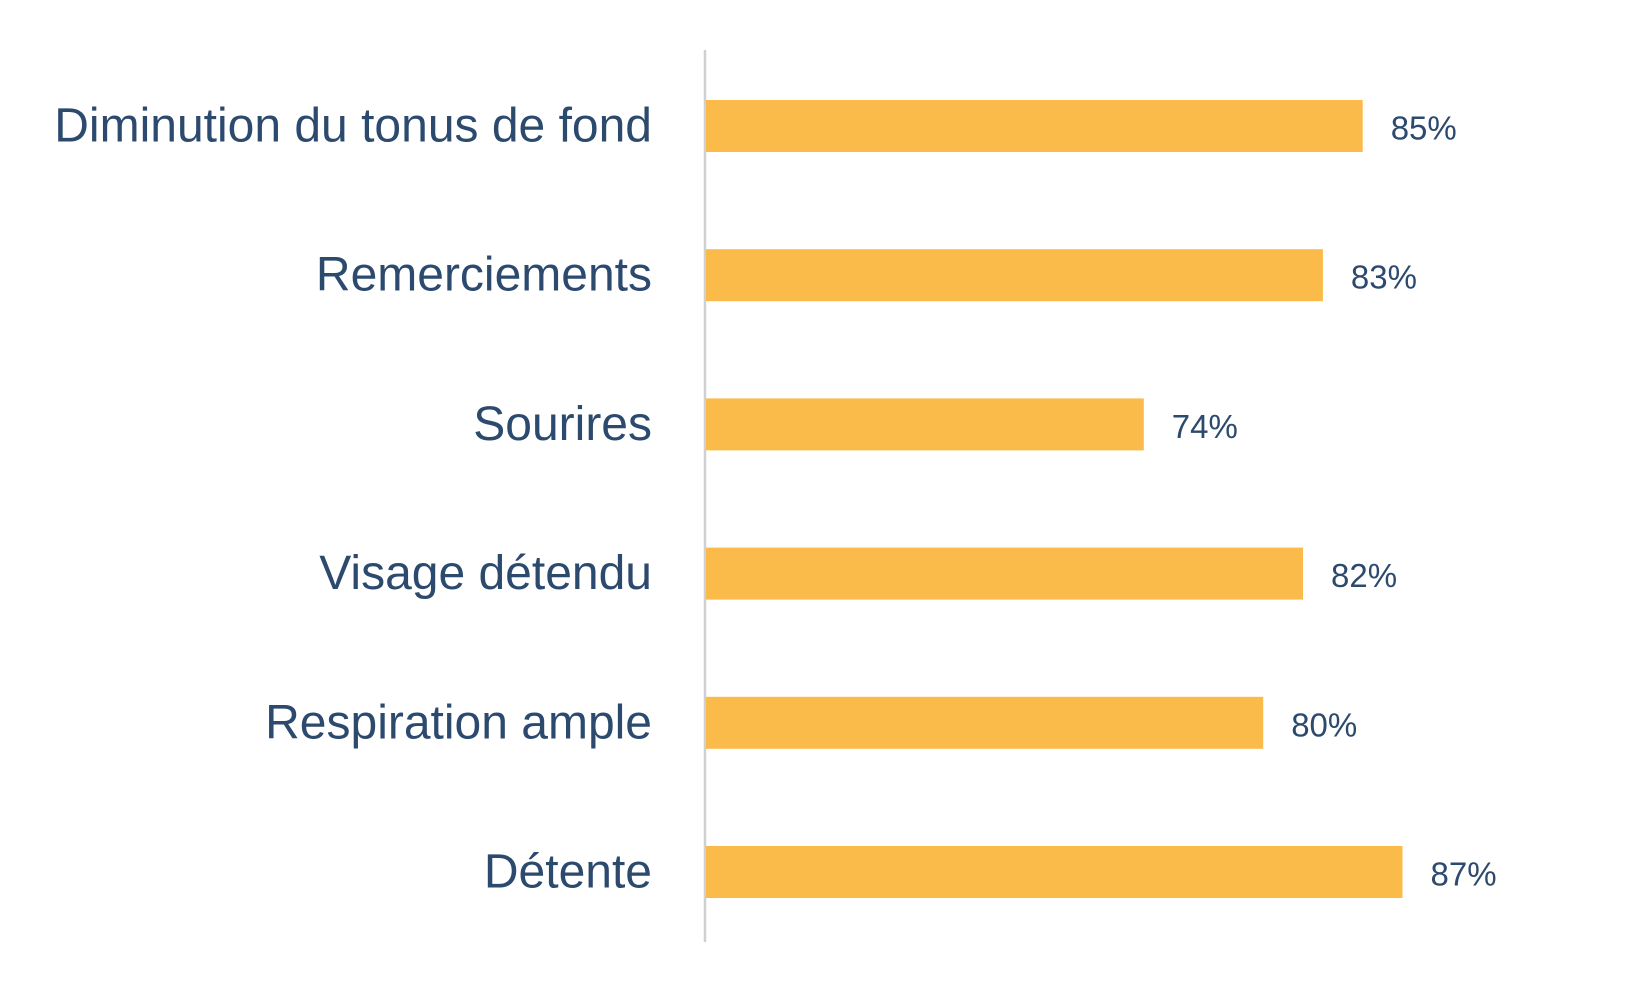 This screenshot has width=1647, height=987. What do you see at coordinates (1424, 128) in the screenshot?
I see `data-label: 85%` at bounding box center [1424, 128].